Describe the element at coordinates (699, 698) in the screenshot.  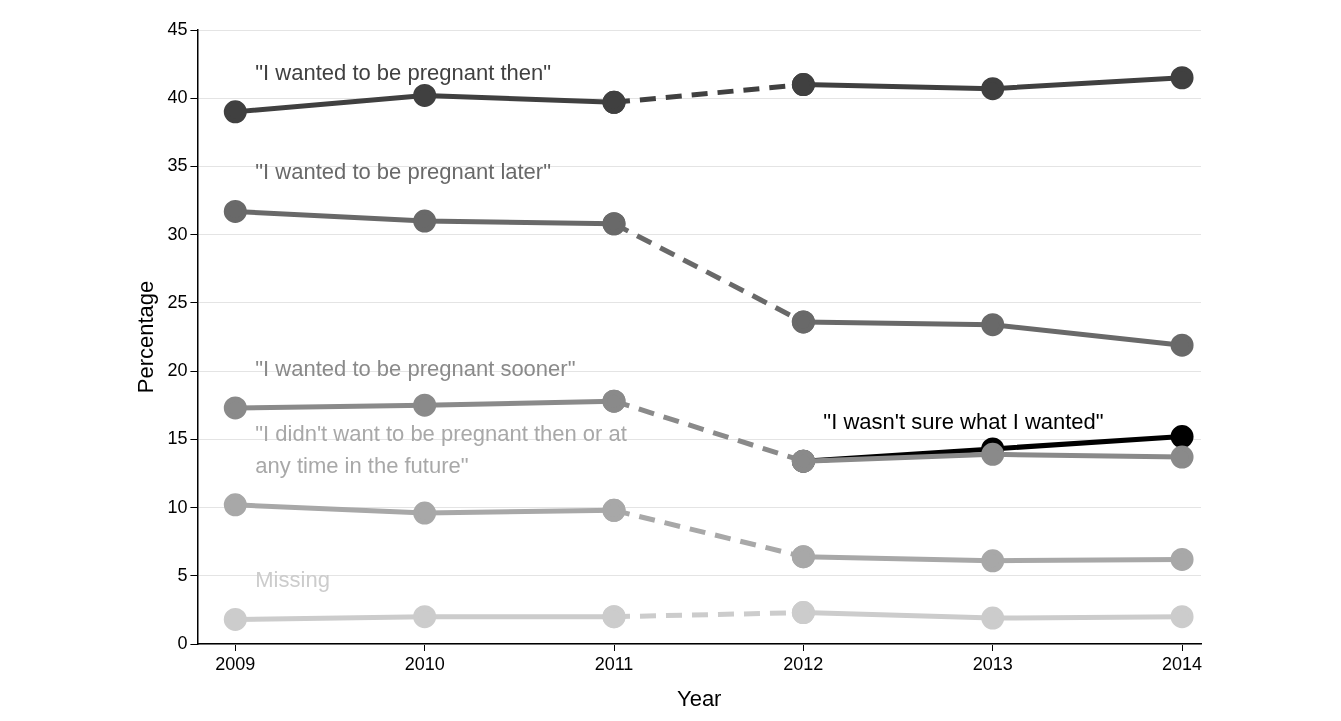
I see `x-axis-title: Year` at that location.